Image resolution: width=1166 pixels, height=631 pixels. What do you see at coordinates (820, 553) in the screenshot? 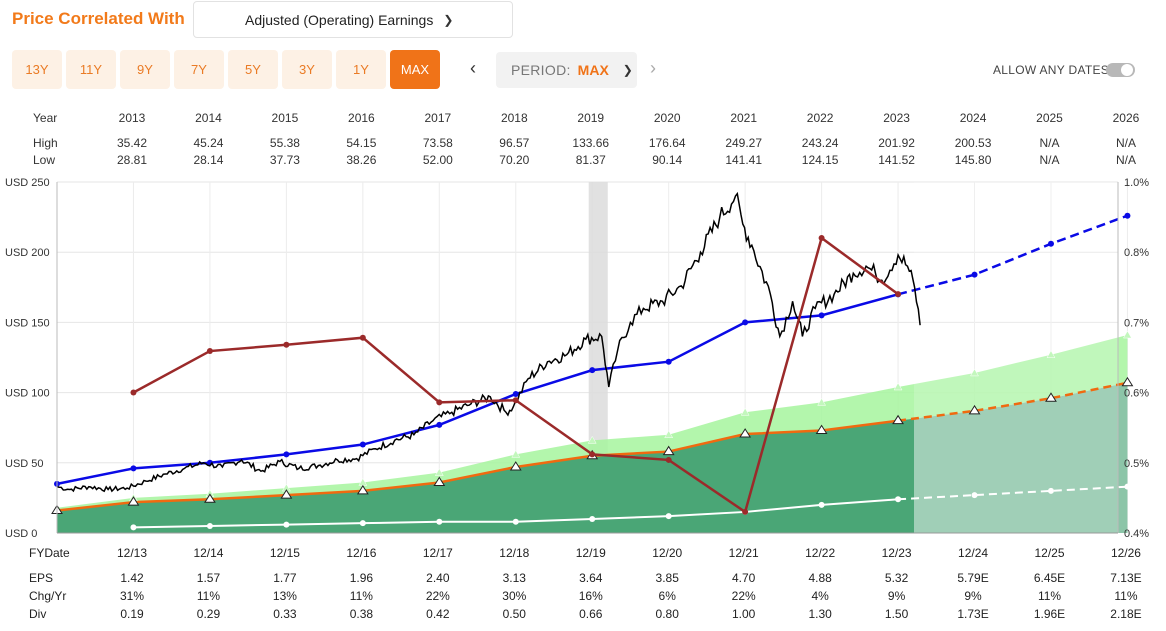
I see `fy-date-cell: 12/22` at bounding box center [820, 553].